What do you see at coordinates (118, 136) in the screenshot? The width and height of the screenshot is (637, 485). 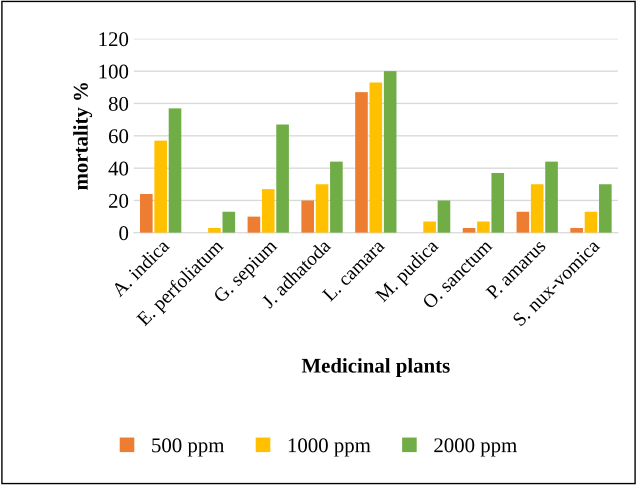 I see `y-tick-label: 60` at bounding box center [118, 136].